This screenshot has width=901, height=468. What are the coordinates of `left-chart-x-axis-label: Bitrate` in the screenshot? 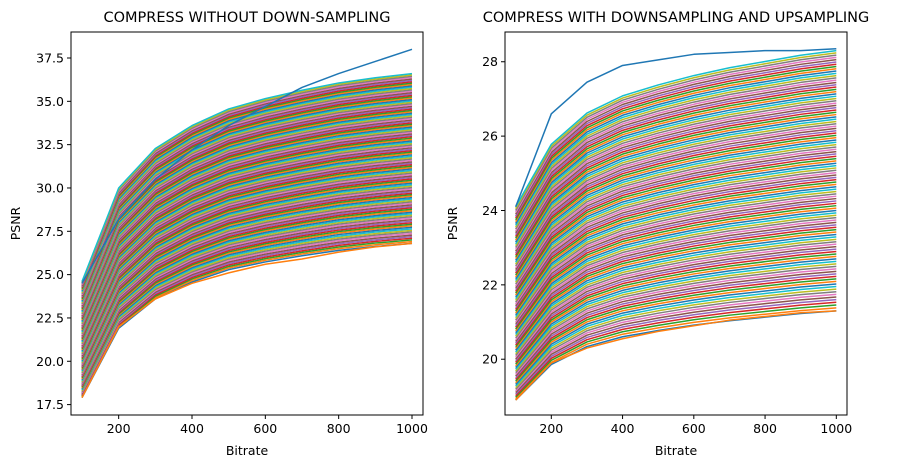 It's located at (247, 450).